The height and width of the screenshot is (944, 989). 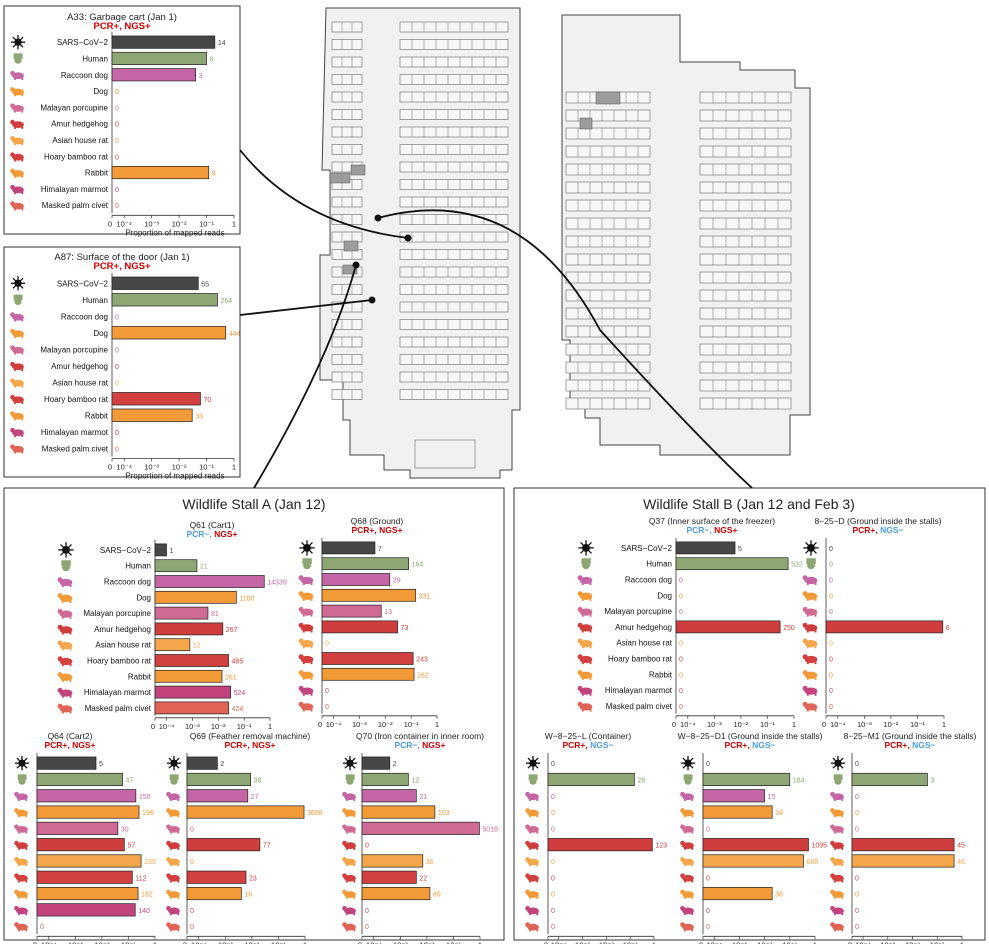 What do you see at coordinates (369, 595) in the screenshot?
I see `bar-dog` at bounding box center [369, 595].